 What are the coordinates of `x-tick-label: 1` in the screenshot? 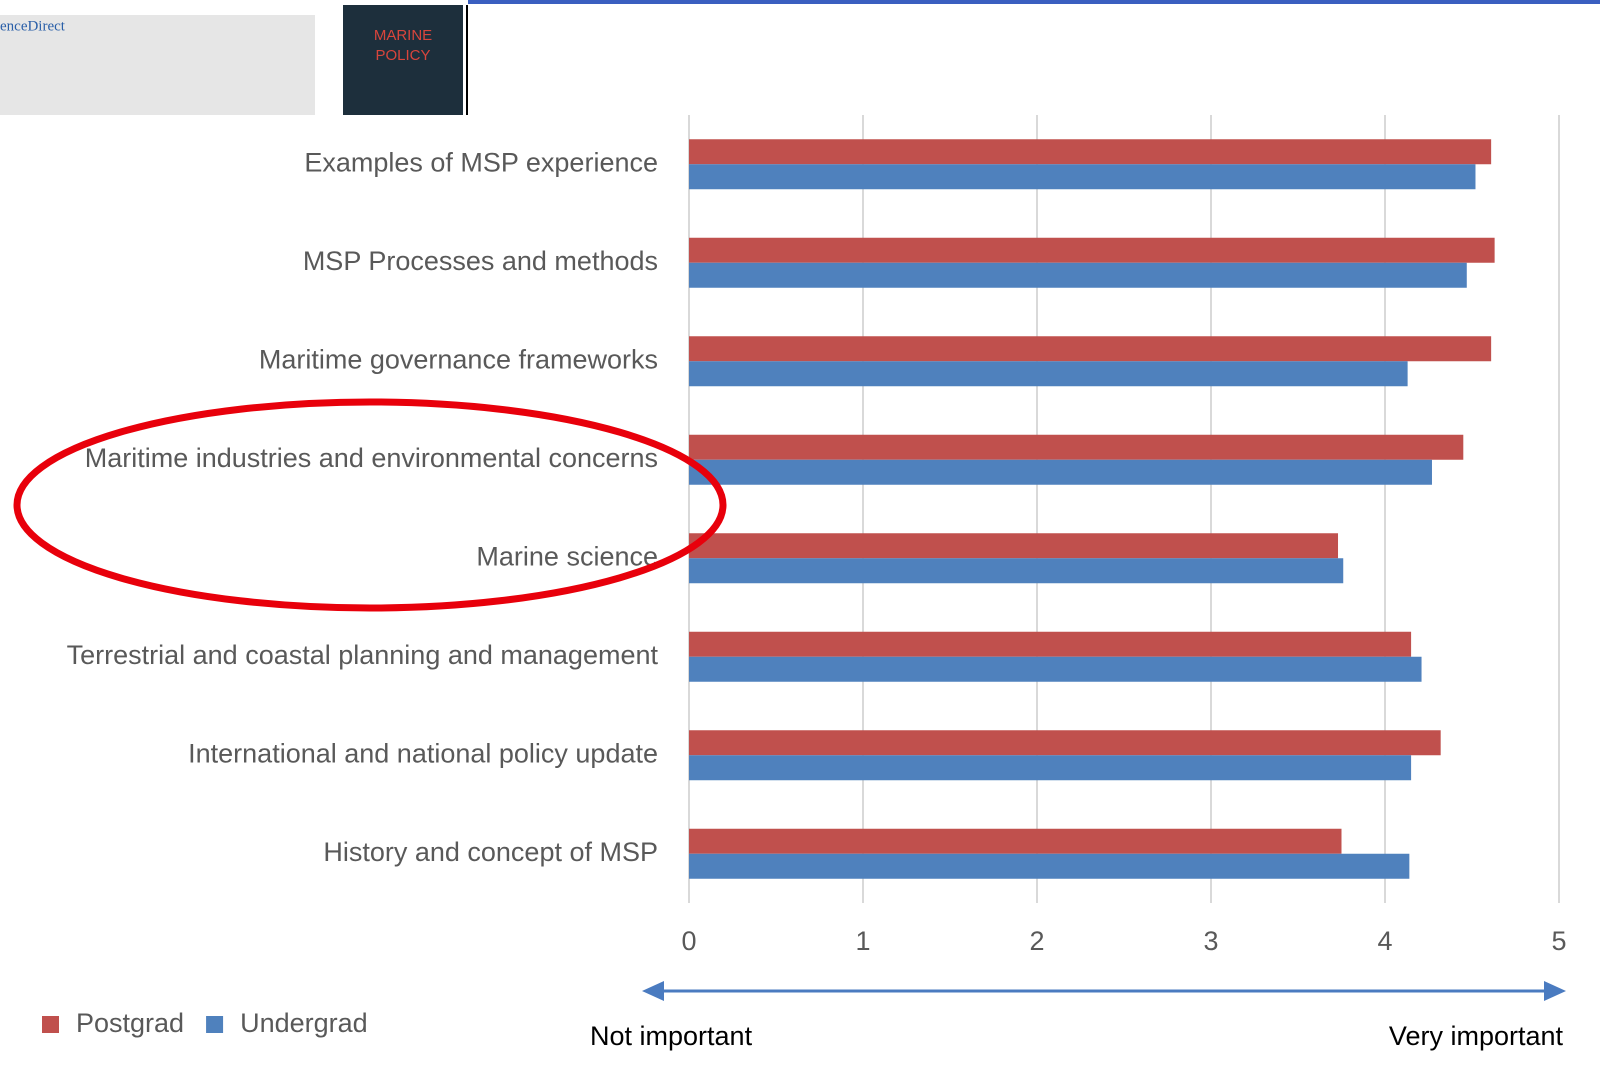 It's located at (862, 941).